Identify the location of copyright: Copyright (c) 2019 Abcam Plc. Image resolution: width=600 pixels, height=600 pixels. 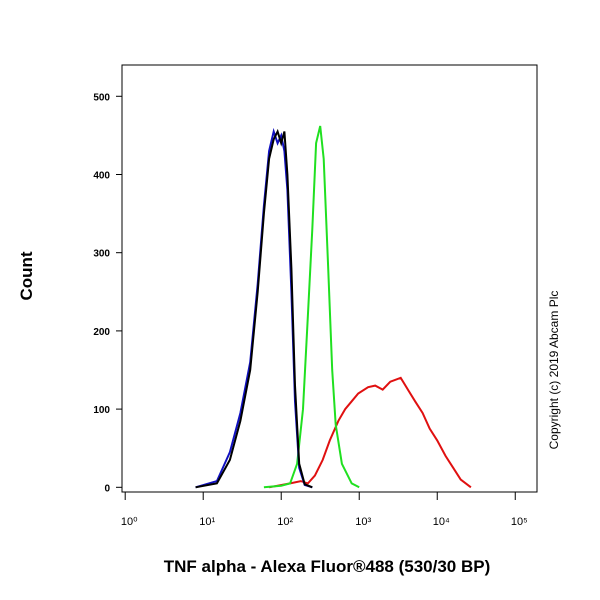
(554, 370).